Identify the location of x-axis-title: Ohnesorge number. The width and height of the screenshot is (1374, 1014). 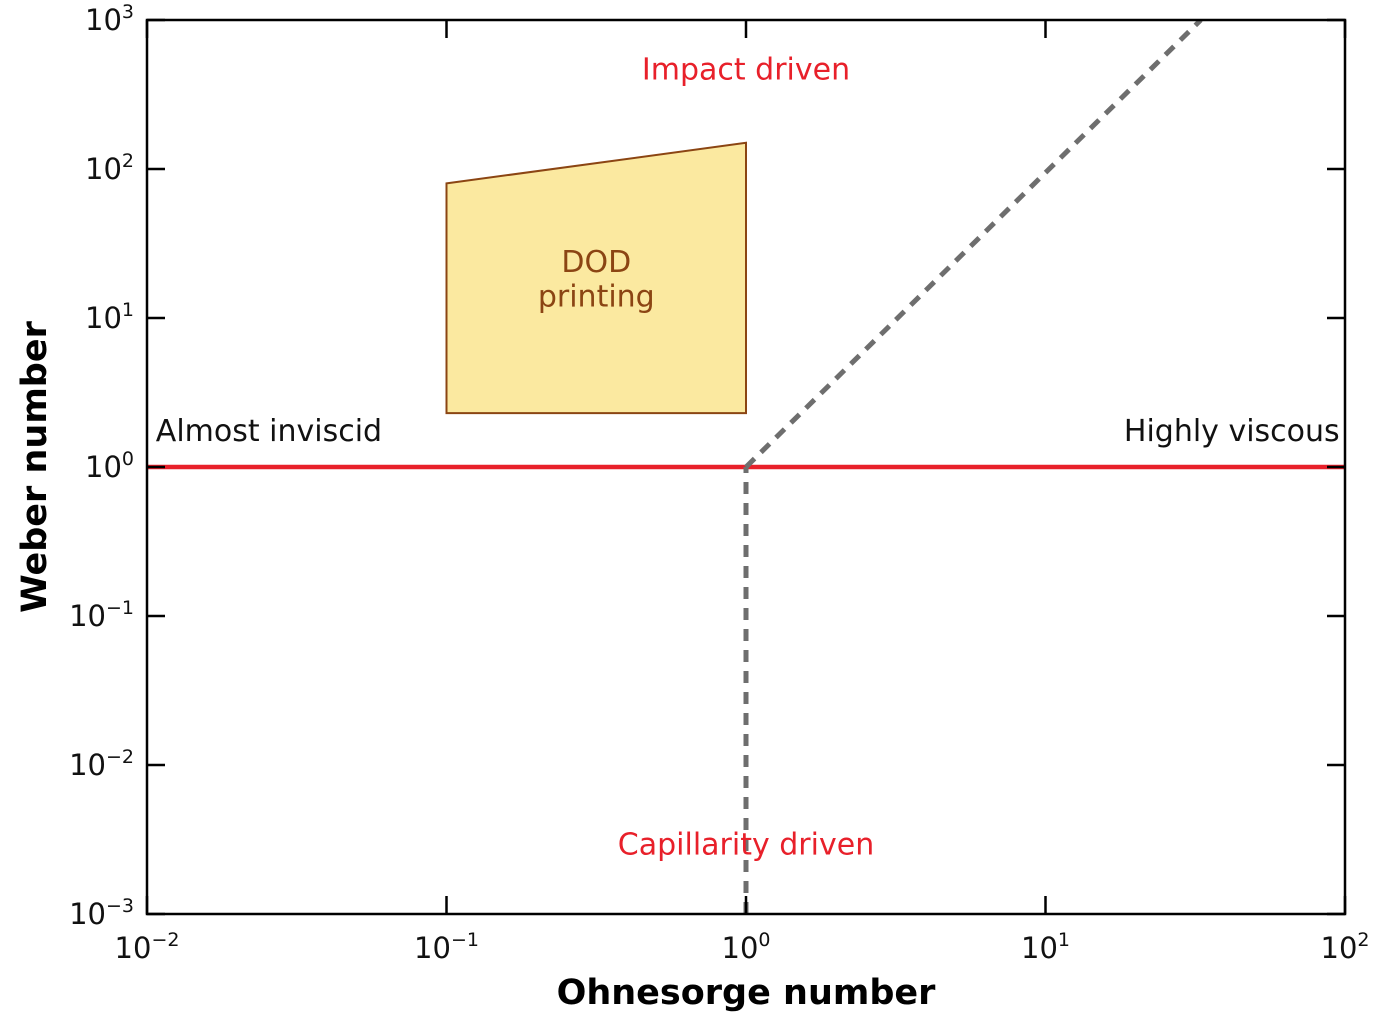
(747, 993).